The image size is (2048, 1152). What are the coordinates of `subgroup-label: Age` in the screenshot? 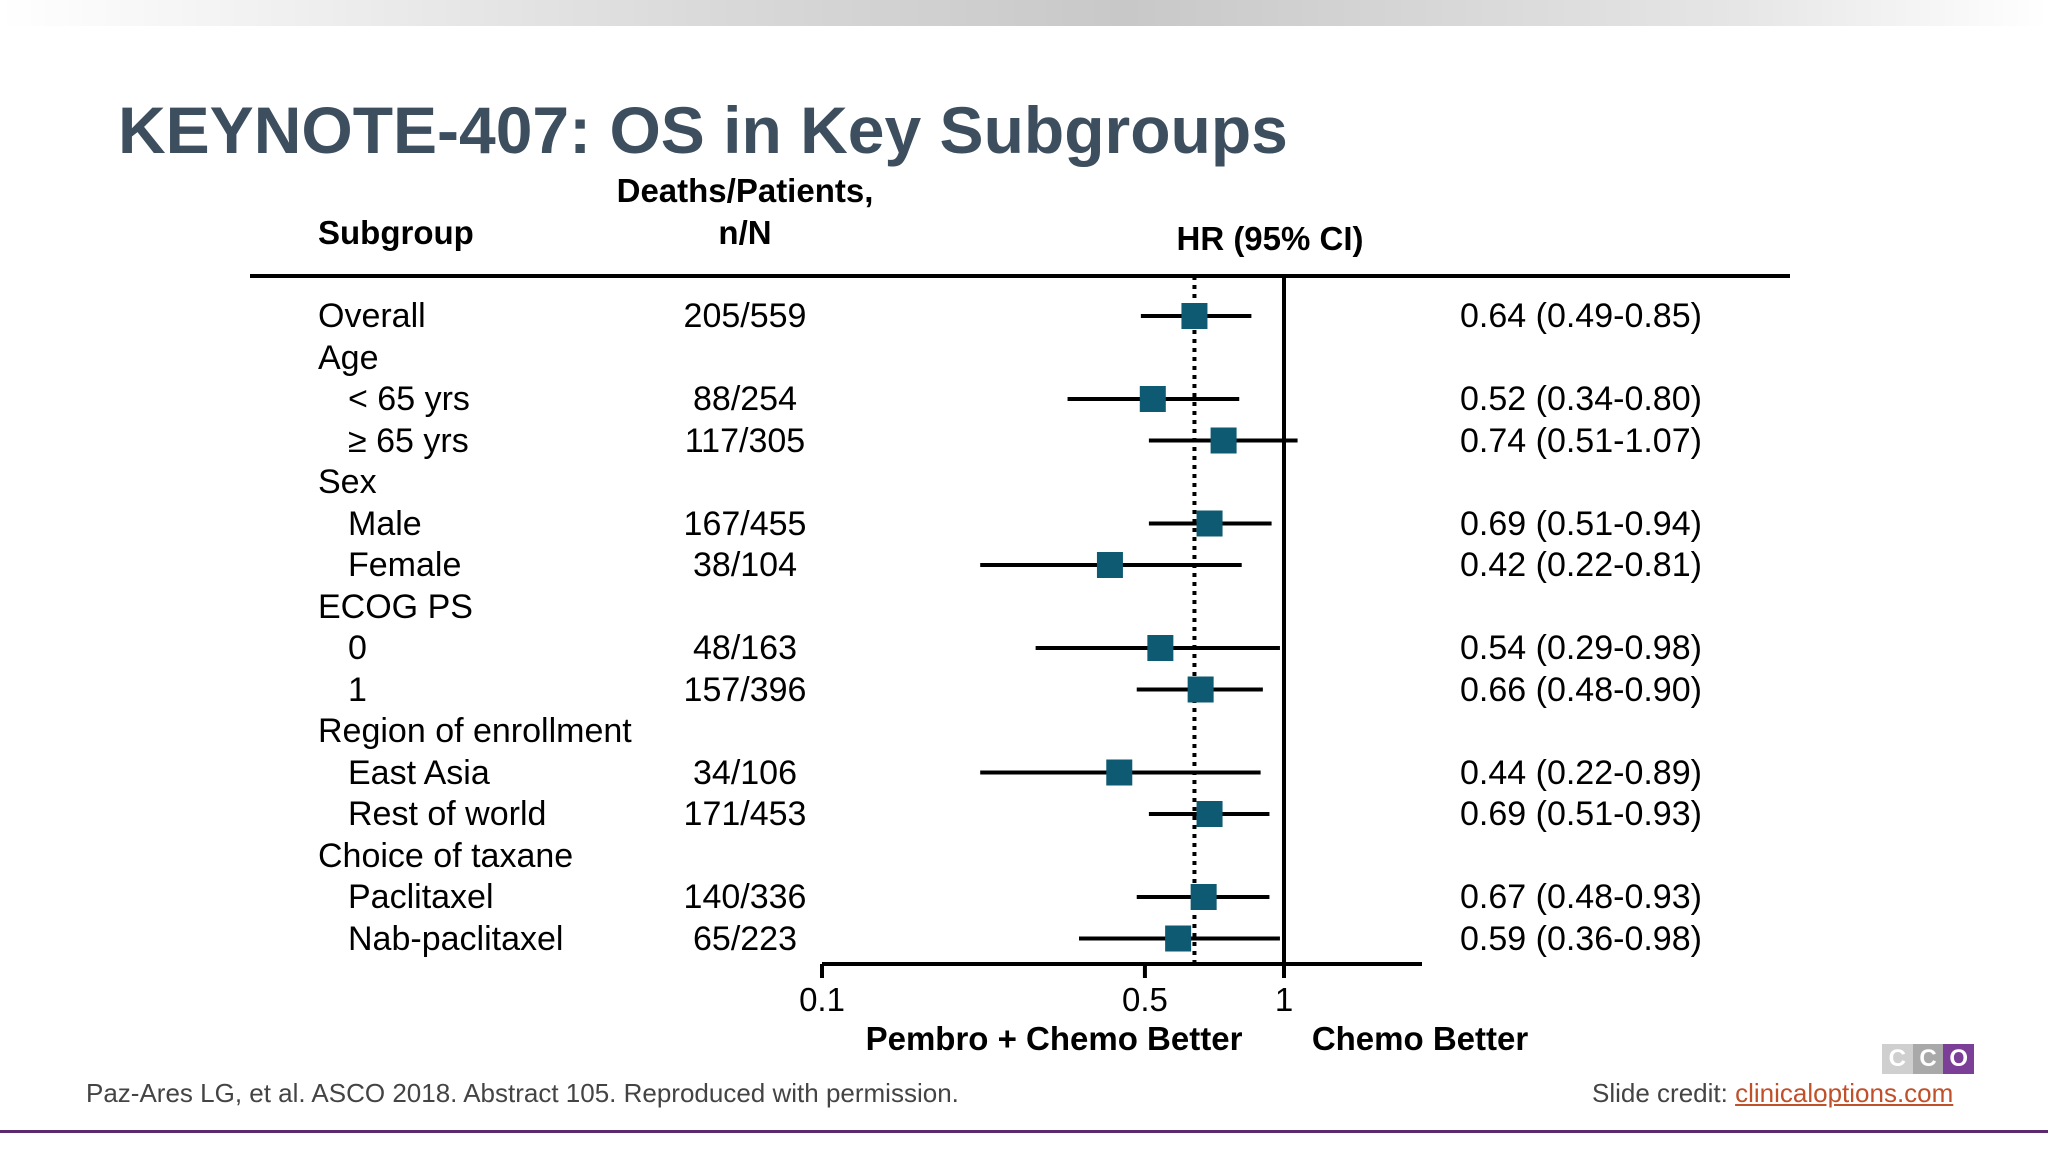 It's located at (348, 357).